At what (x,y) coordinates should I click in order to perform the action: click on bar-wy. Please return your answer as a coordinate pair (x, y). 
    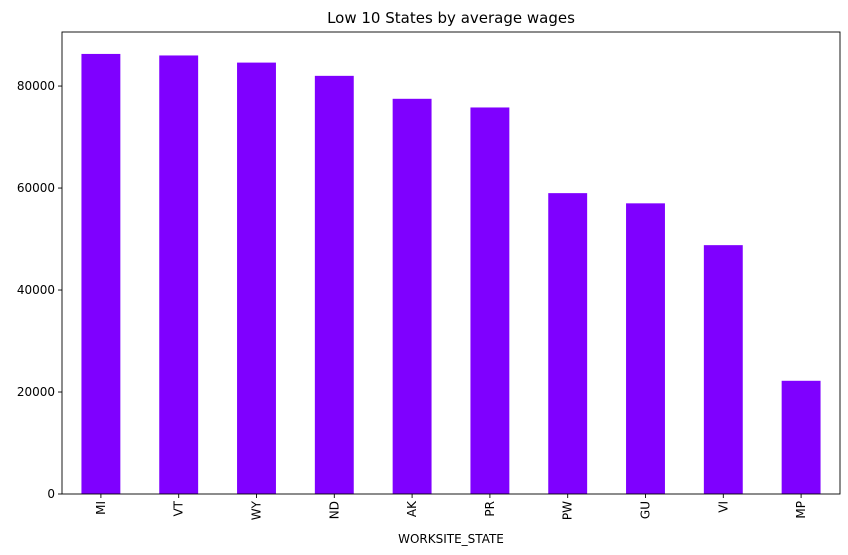
    Looking at the image, I should click on (256, 278).